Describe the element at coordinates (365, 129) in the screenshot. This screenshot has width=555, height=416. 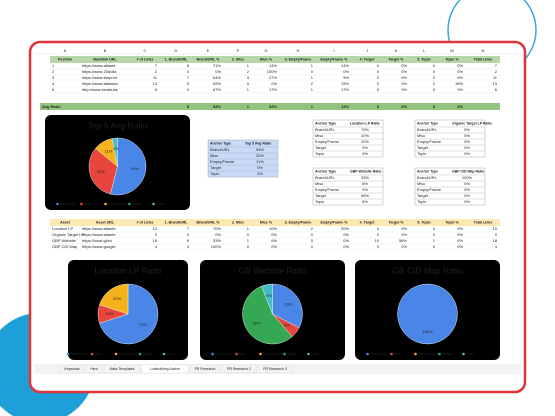
I see `anchor-ratio: 70%` at that location.